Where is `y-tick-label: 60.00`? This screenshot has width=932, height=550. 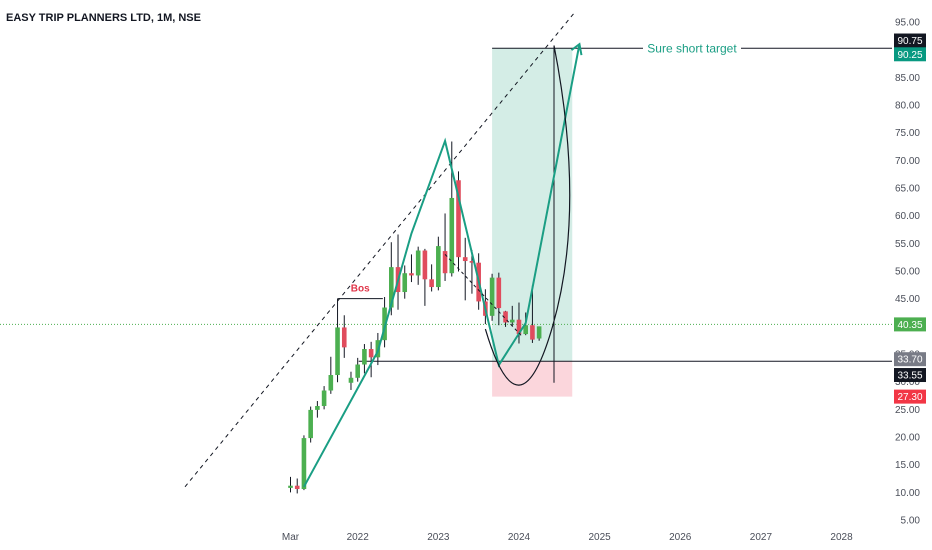 y-tick-label: 60.00 is located at coordinates (907, 216).